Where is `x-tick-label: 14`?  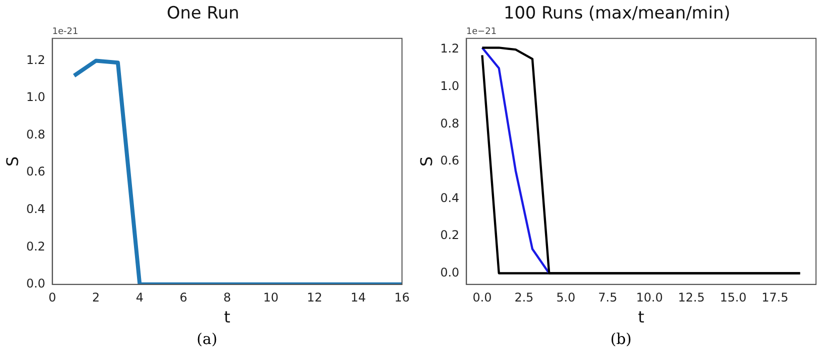
x-tick-label: 14 is located at coordinates (358, 297).